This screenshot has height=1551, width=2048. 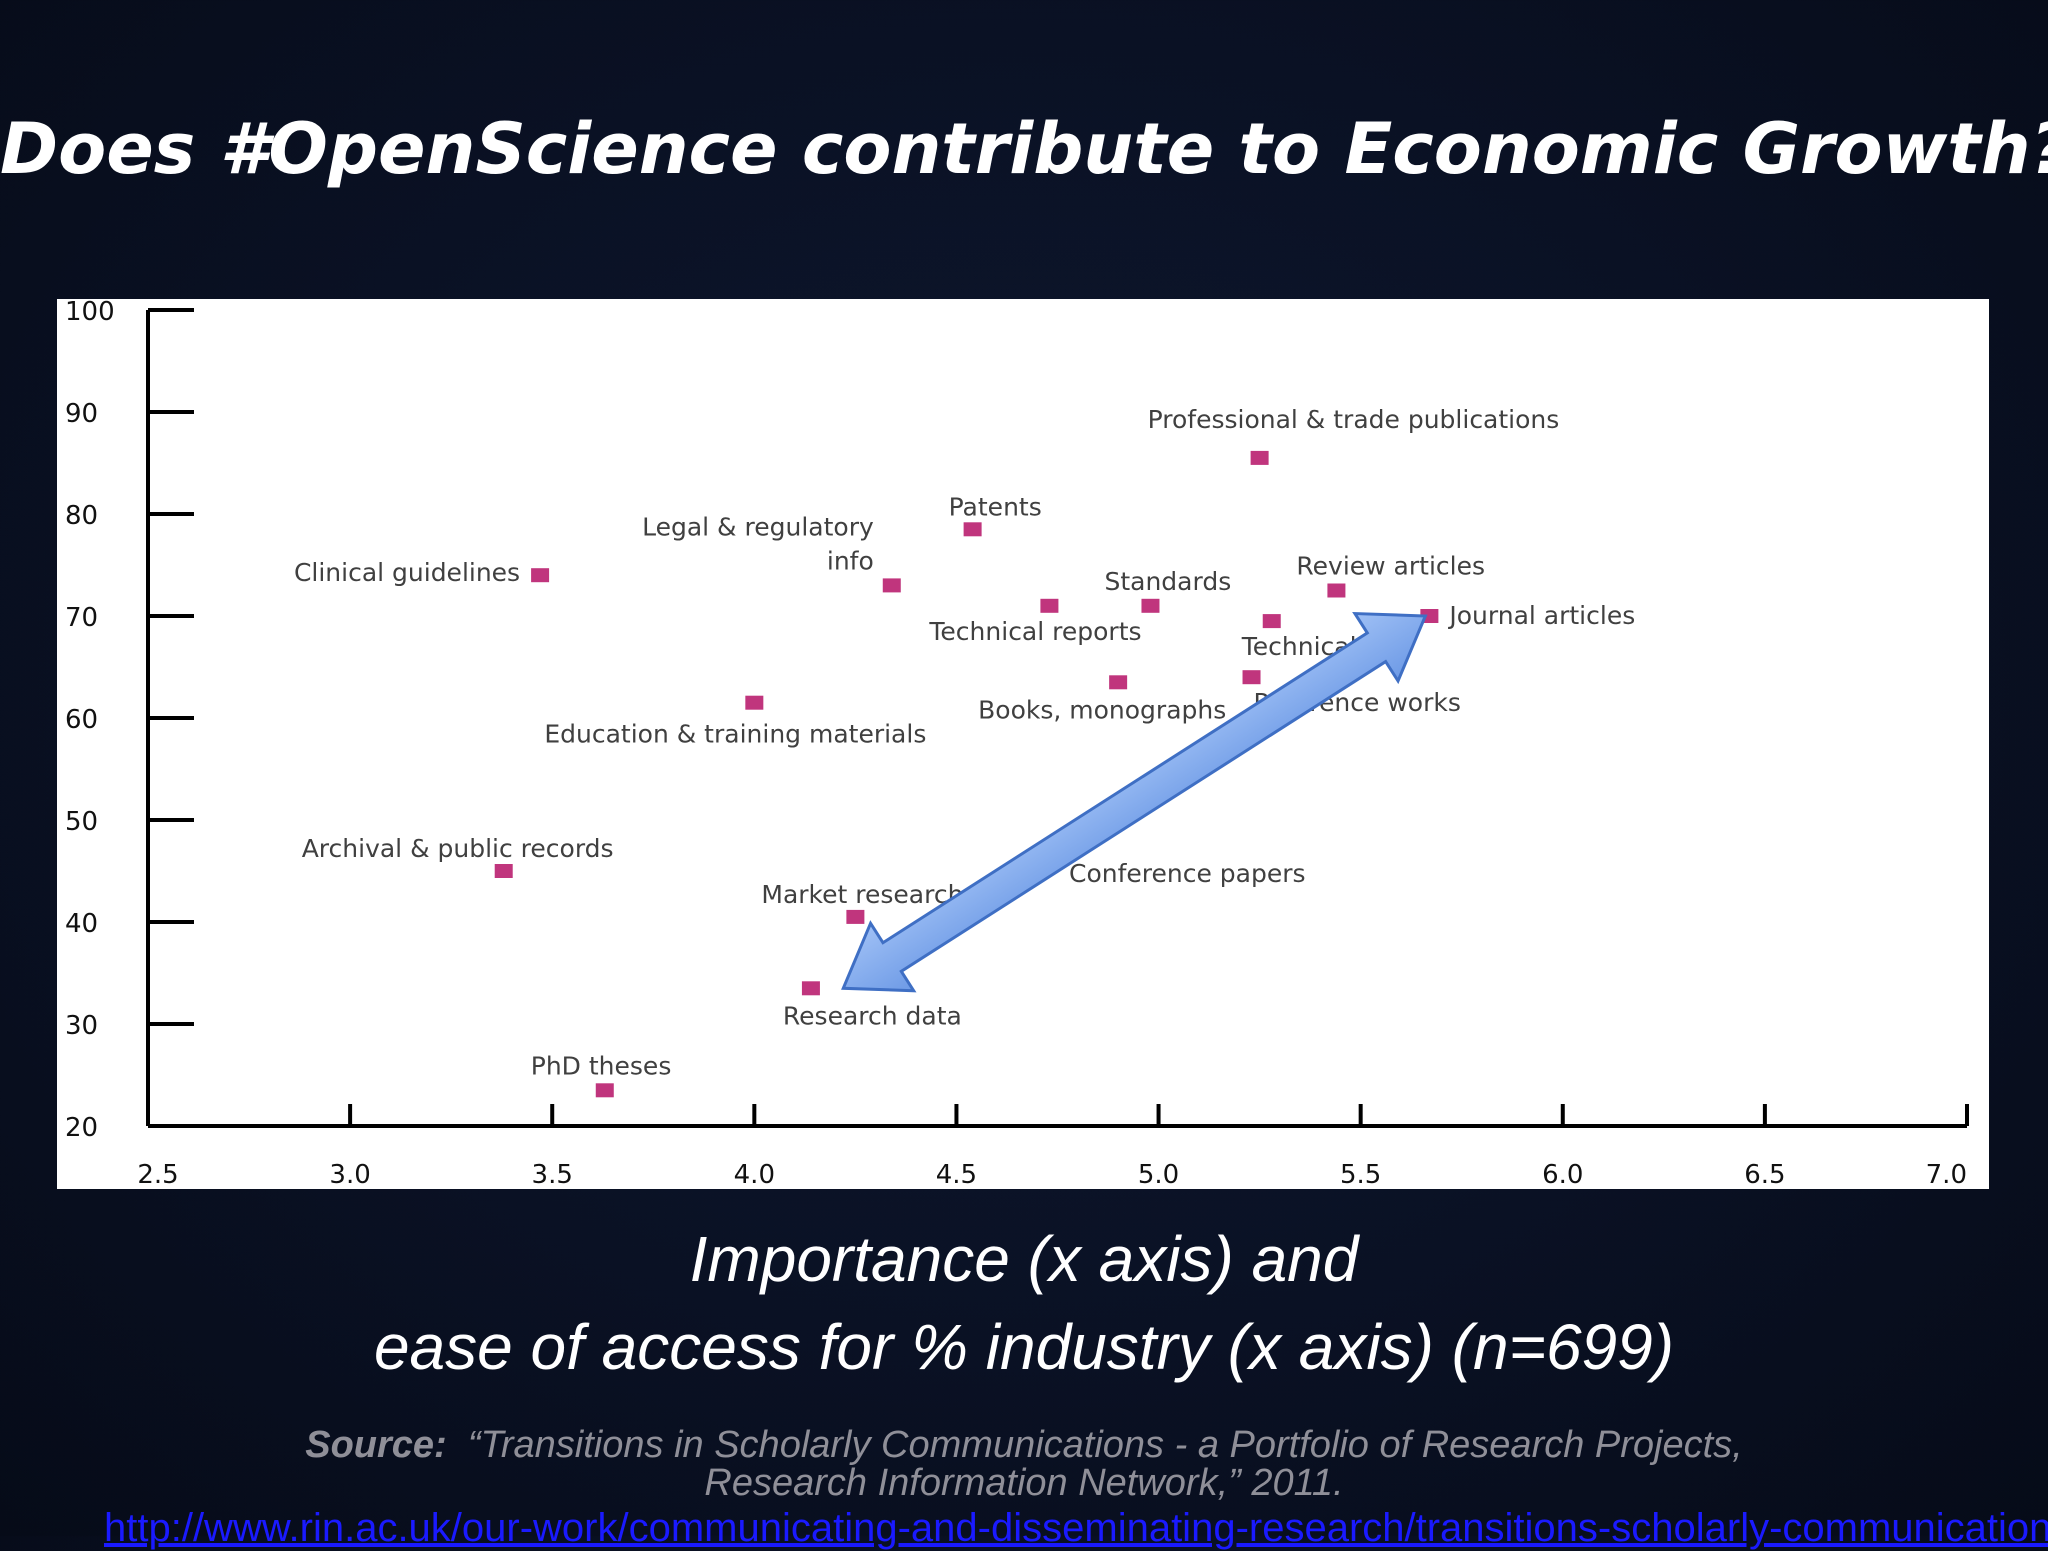 What do you see at coordinates (81, 1026) in the screenshot?
I see `y-tick-label: 30` at bounding box center [81, 1026].